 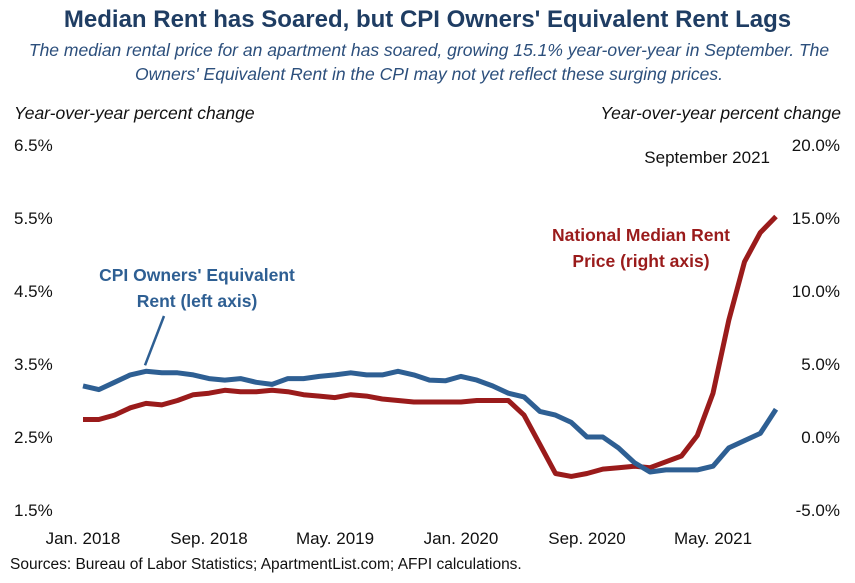 What do you see at coordinates (641, 235) in the screenshot?
I see `rent-annotation-line1: National Median Rent` at bounding box center [641, 235].